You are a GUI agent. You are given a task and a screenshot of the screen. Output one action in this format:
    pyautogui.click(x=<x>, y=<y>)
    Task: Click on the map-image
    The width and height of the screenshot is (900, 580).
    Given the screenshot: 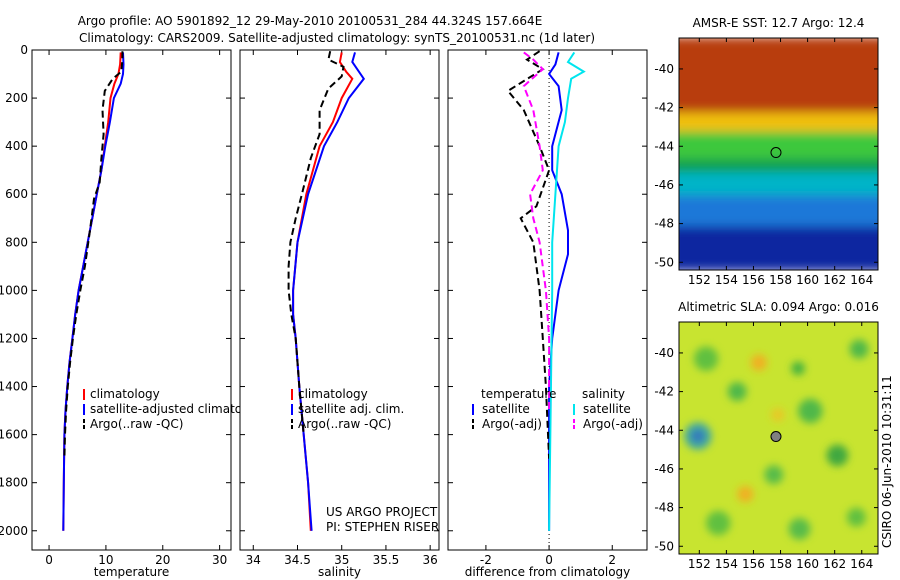 What is the action you would take?
    pyautogui.click(x=778, y=154)
    